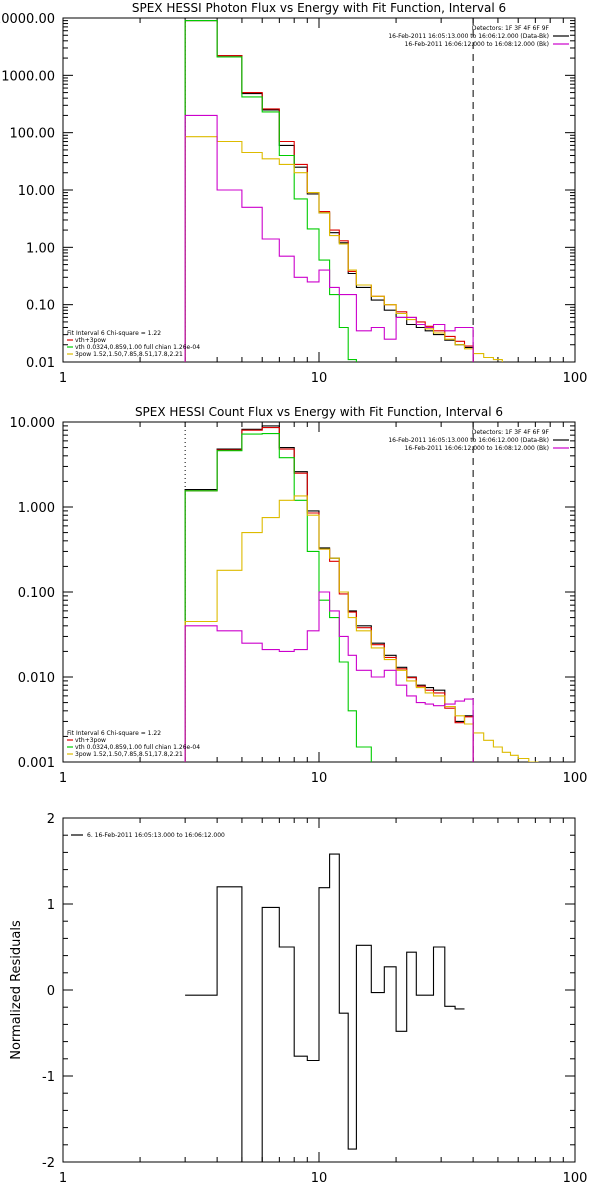 The image size is (600, 1200). I want to click on y-tick-label: 1000.00, so click(28, 76).